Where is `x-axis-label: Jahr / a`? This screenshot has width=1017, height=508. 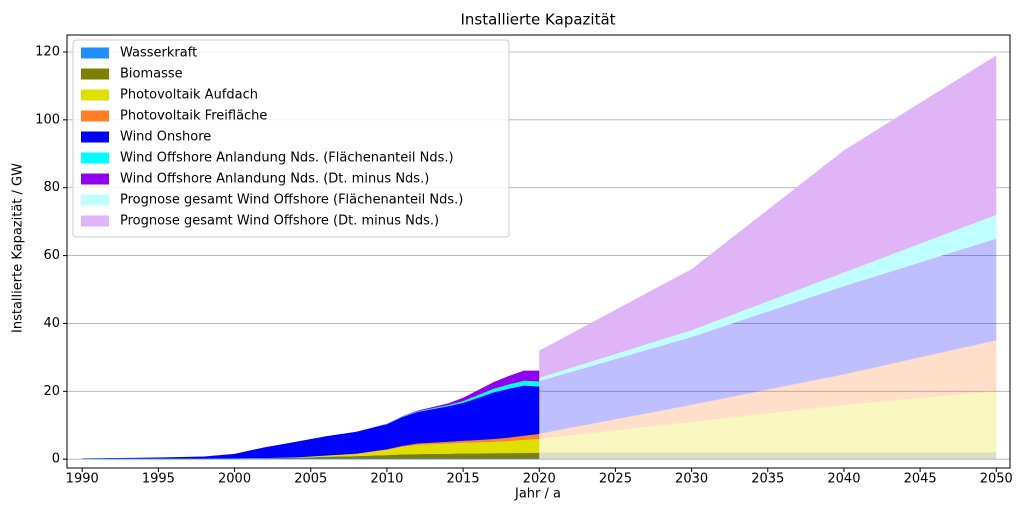 x-axis-label: Jahr / a is located at coordinates (537, 494).